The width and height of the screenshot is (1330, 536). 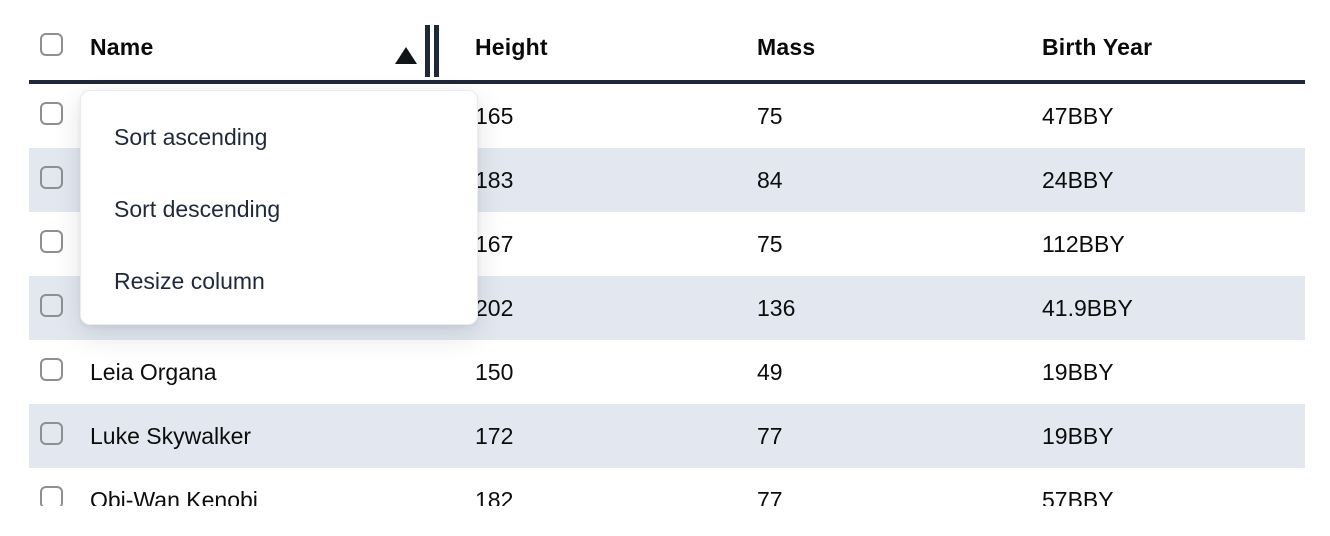 What do you see at coordinates (667, 436) in the screenshot?
I see `table-row: Luke Skywalker 172 77 19BBY` at bounding box center [667, 436].